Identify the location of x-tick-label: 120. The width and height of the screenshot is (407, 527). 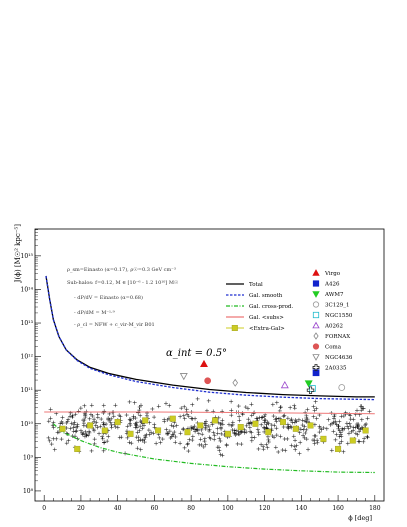
(265, 508).